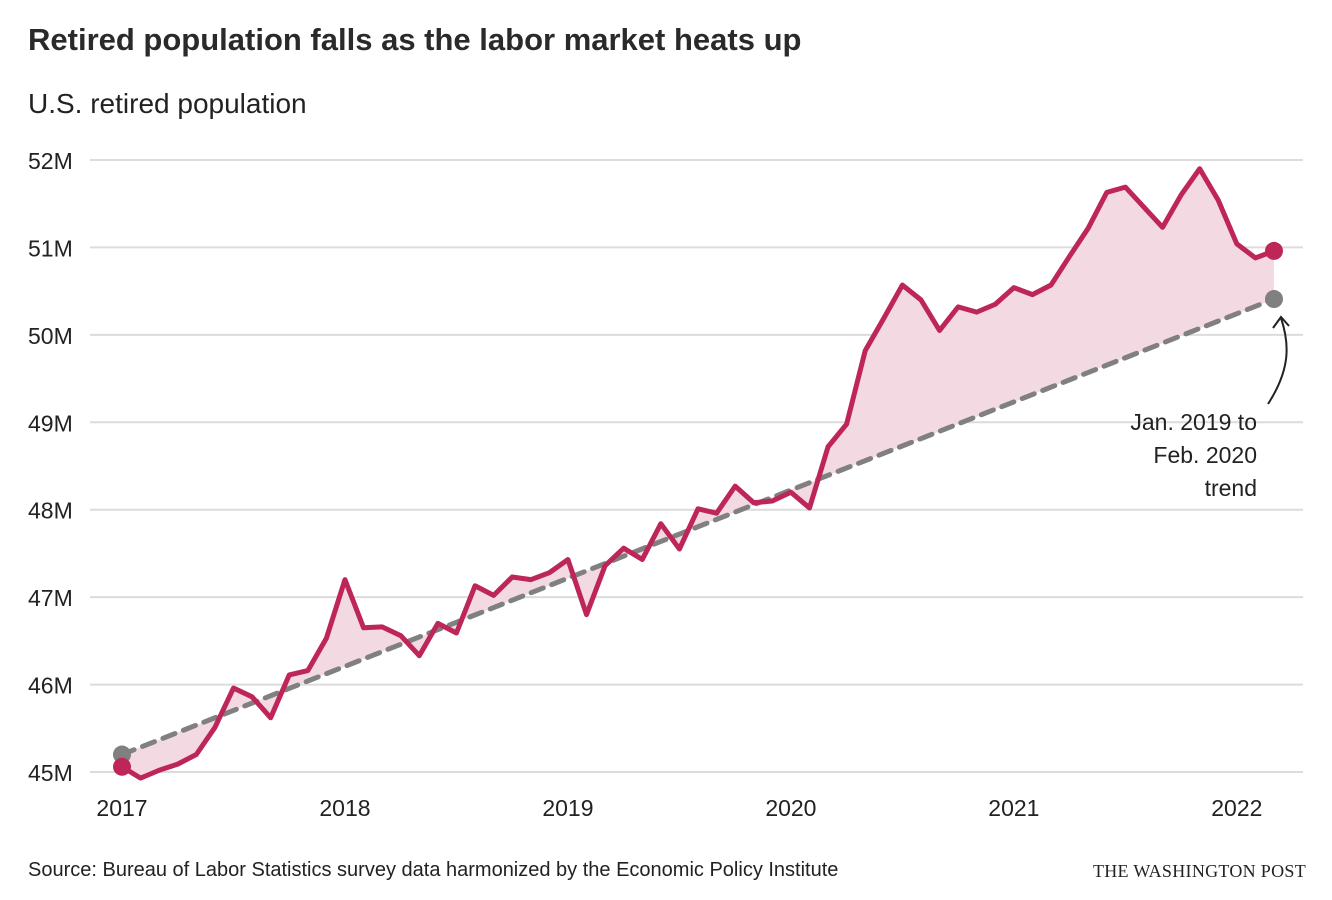 This screenshot has width=1332, height=900. What do you see at coordinates (567, 808) in the screenshot?
I see `x-tick-label: 2019` at bounding box center [567, 808].